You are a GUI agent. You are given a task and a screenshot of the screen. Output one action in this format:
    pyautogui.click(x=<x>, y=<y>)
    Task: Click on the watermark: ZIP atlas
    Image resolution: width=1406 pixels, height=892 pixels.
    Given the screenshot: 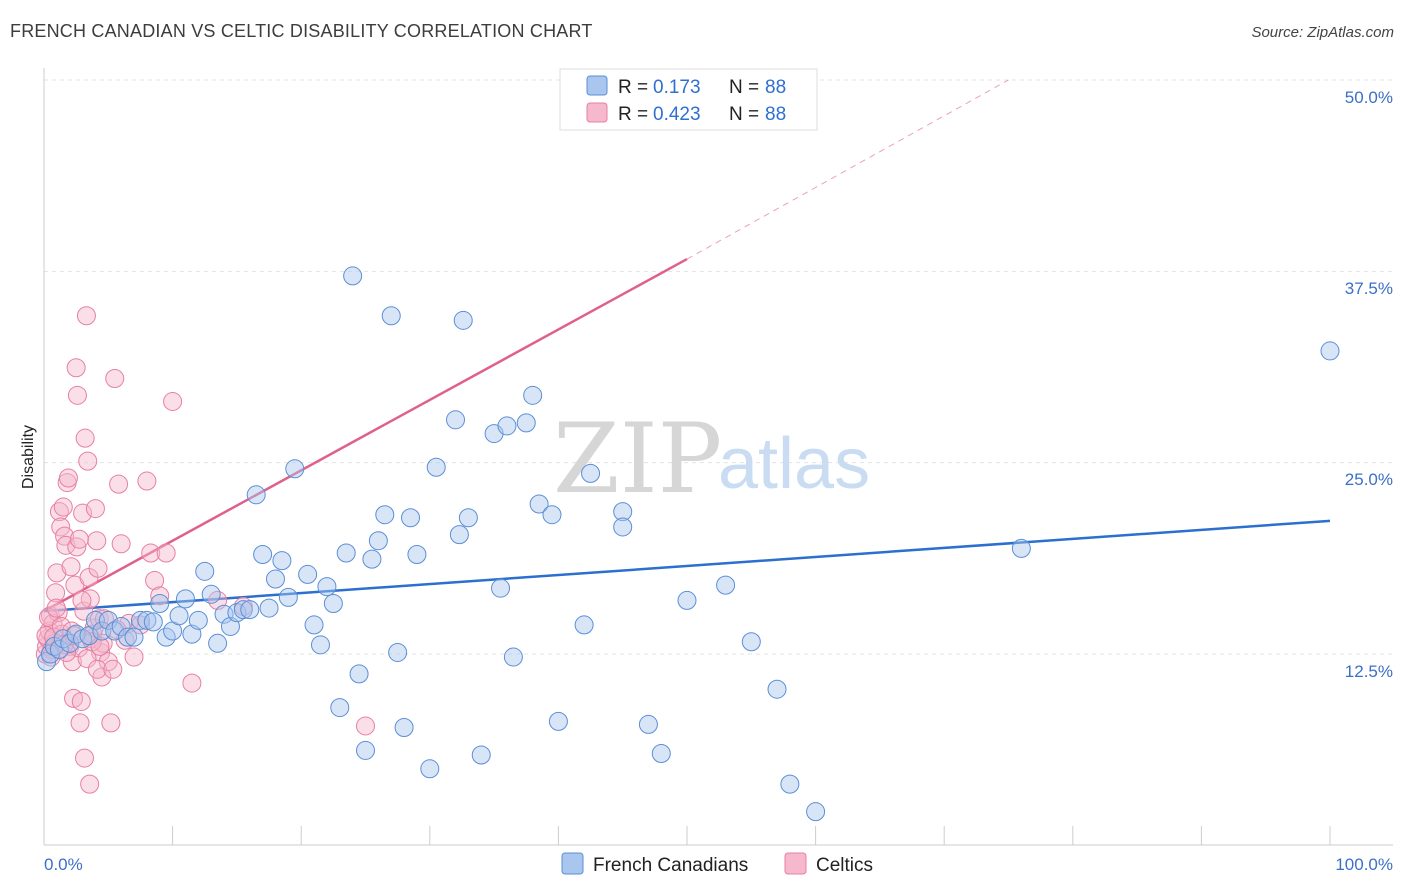 What is the action you would take?
    pyautogui.click(x=711, y=459)
    